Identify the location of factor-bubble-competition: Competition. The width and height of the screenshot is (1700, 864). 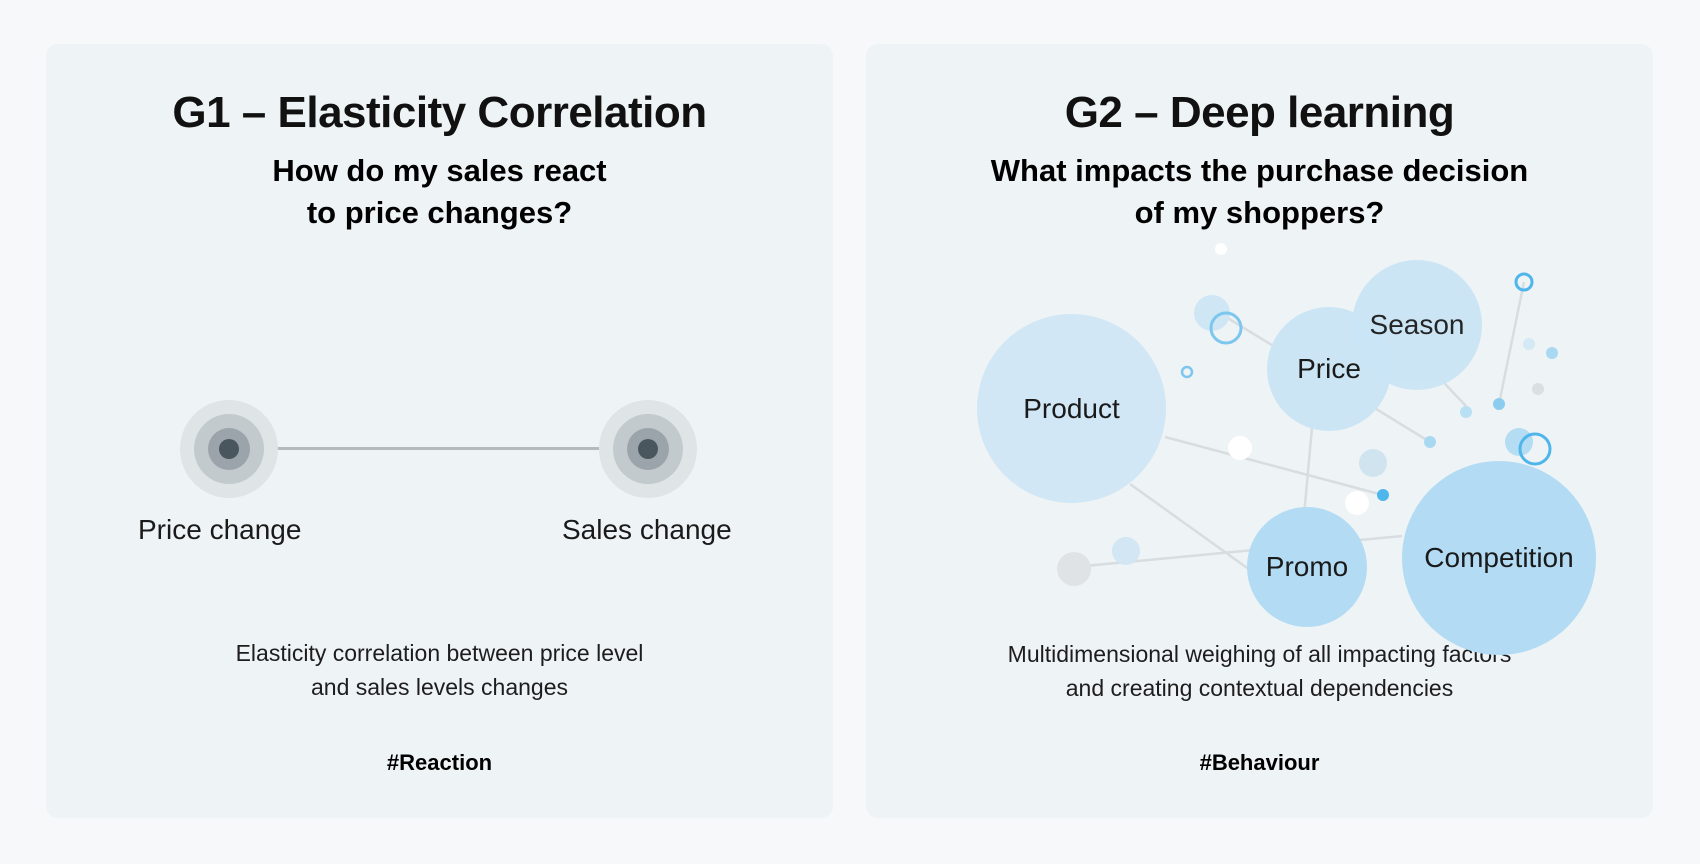
(1499, 558).